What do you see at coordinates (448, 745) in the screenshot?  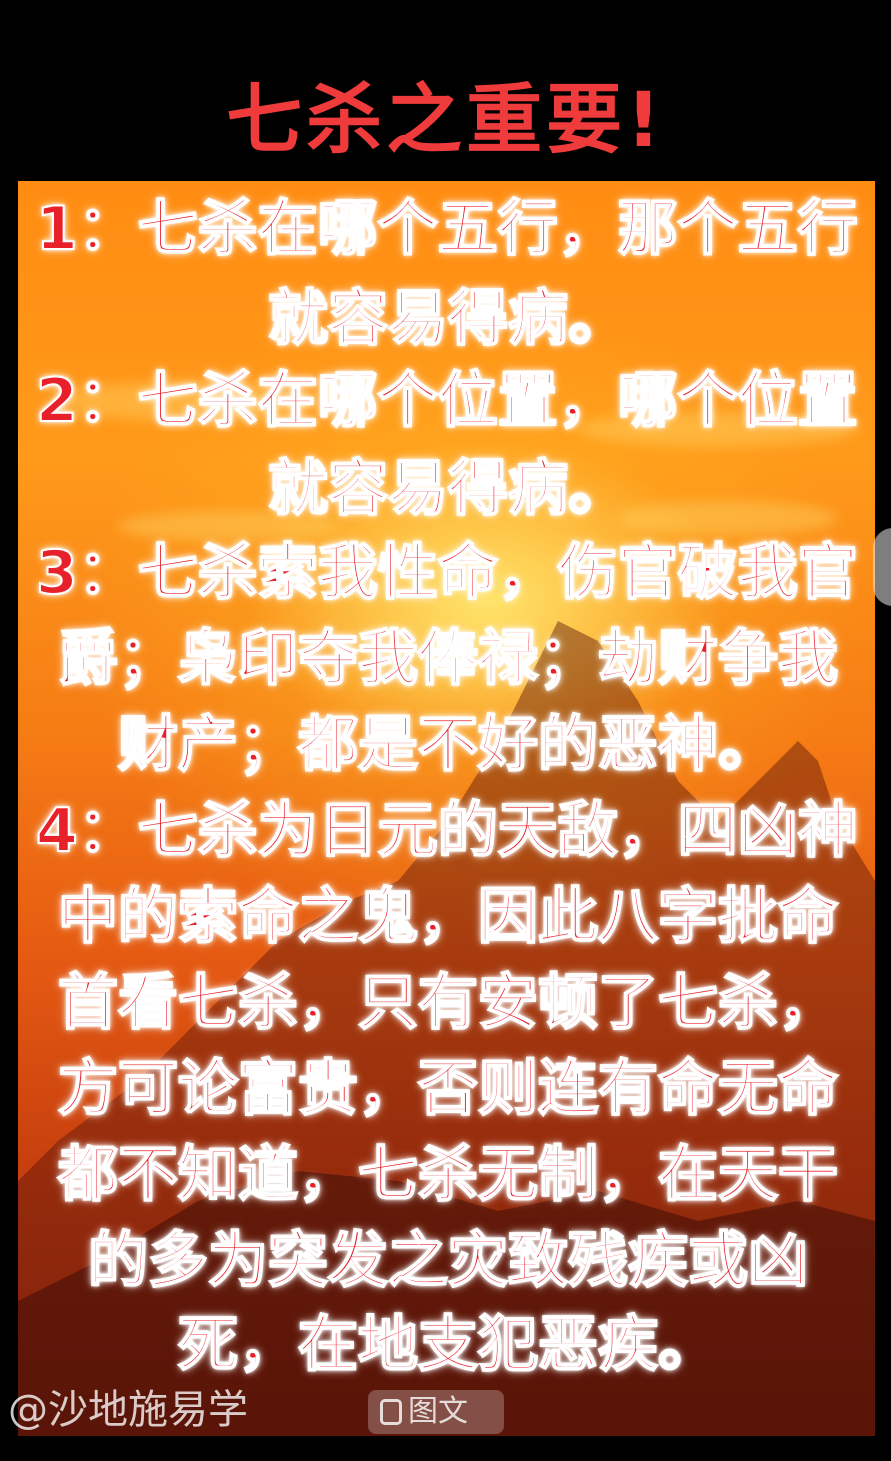 I see `text-line: 财产；都是不好的恶神。` at bounding box center [448, 745].